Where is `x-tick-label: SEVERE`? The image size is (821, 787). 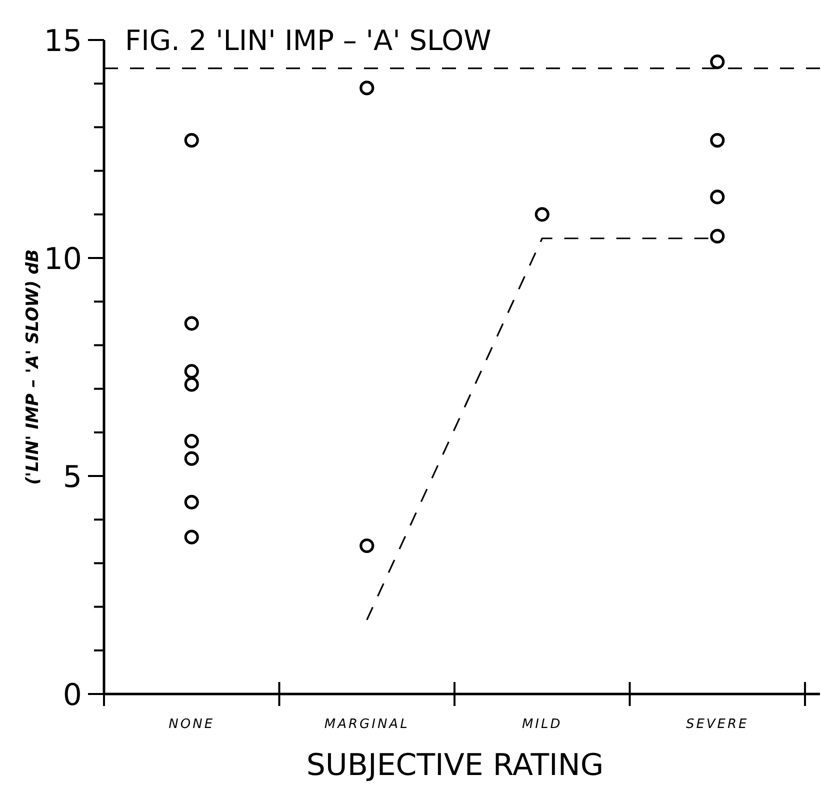 x-tick-label: SEVERE is located at coordinates (717, 724).